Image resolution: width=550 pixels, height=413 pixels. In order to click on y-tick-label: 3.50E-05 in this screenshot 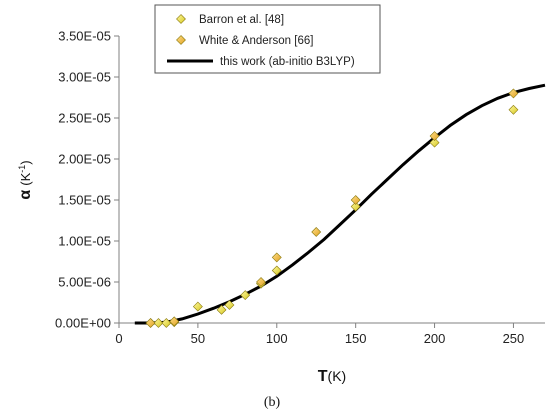, I will do `click(84, 36)`.